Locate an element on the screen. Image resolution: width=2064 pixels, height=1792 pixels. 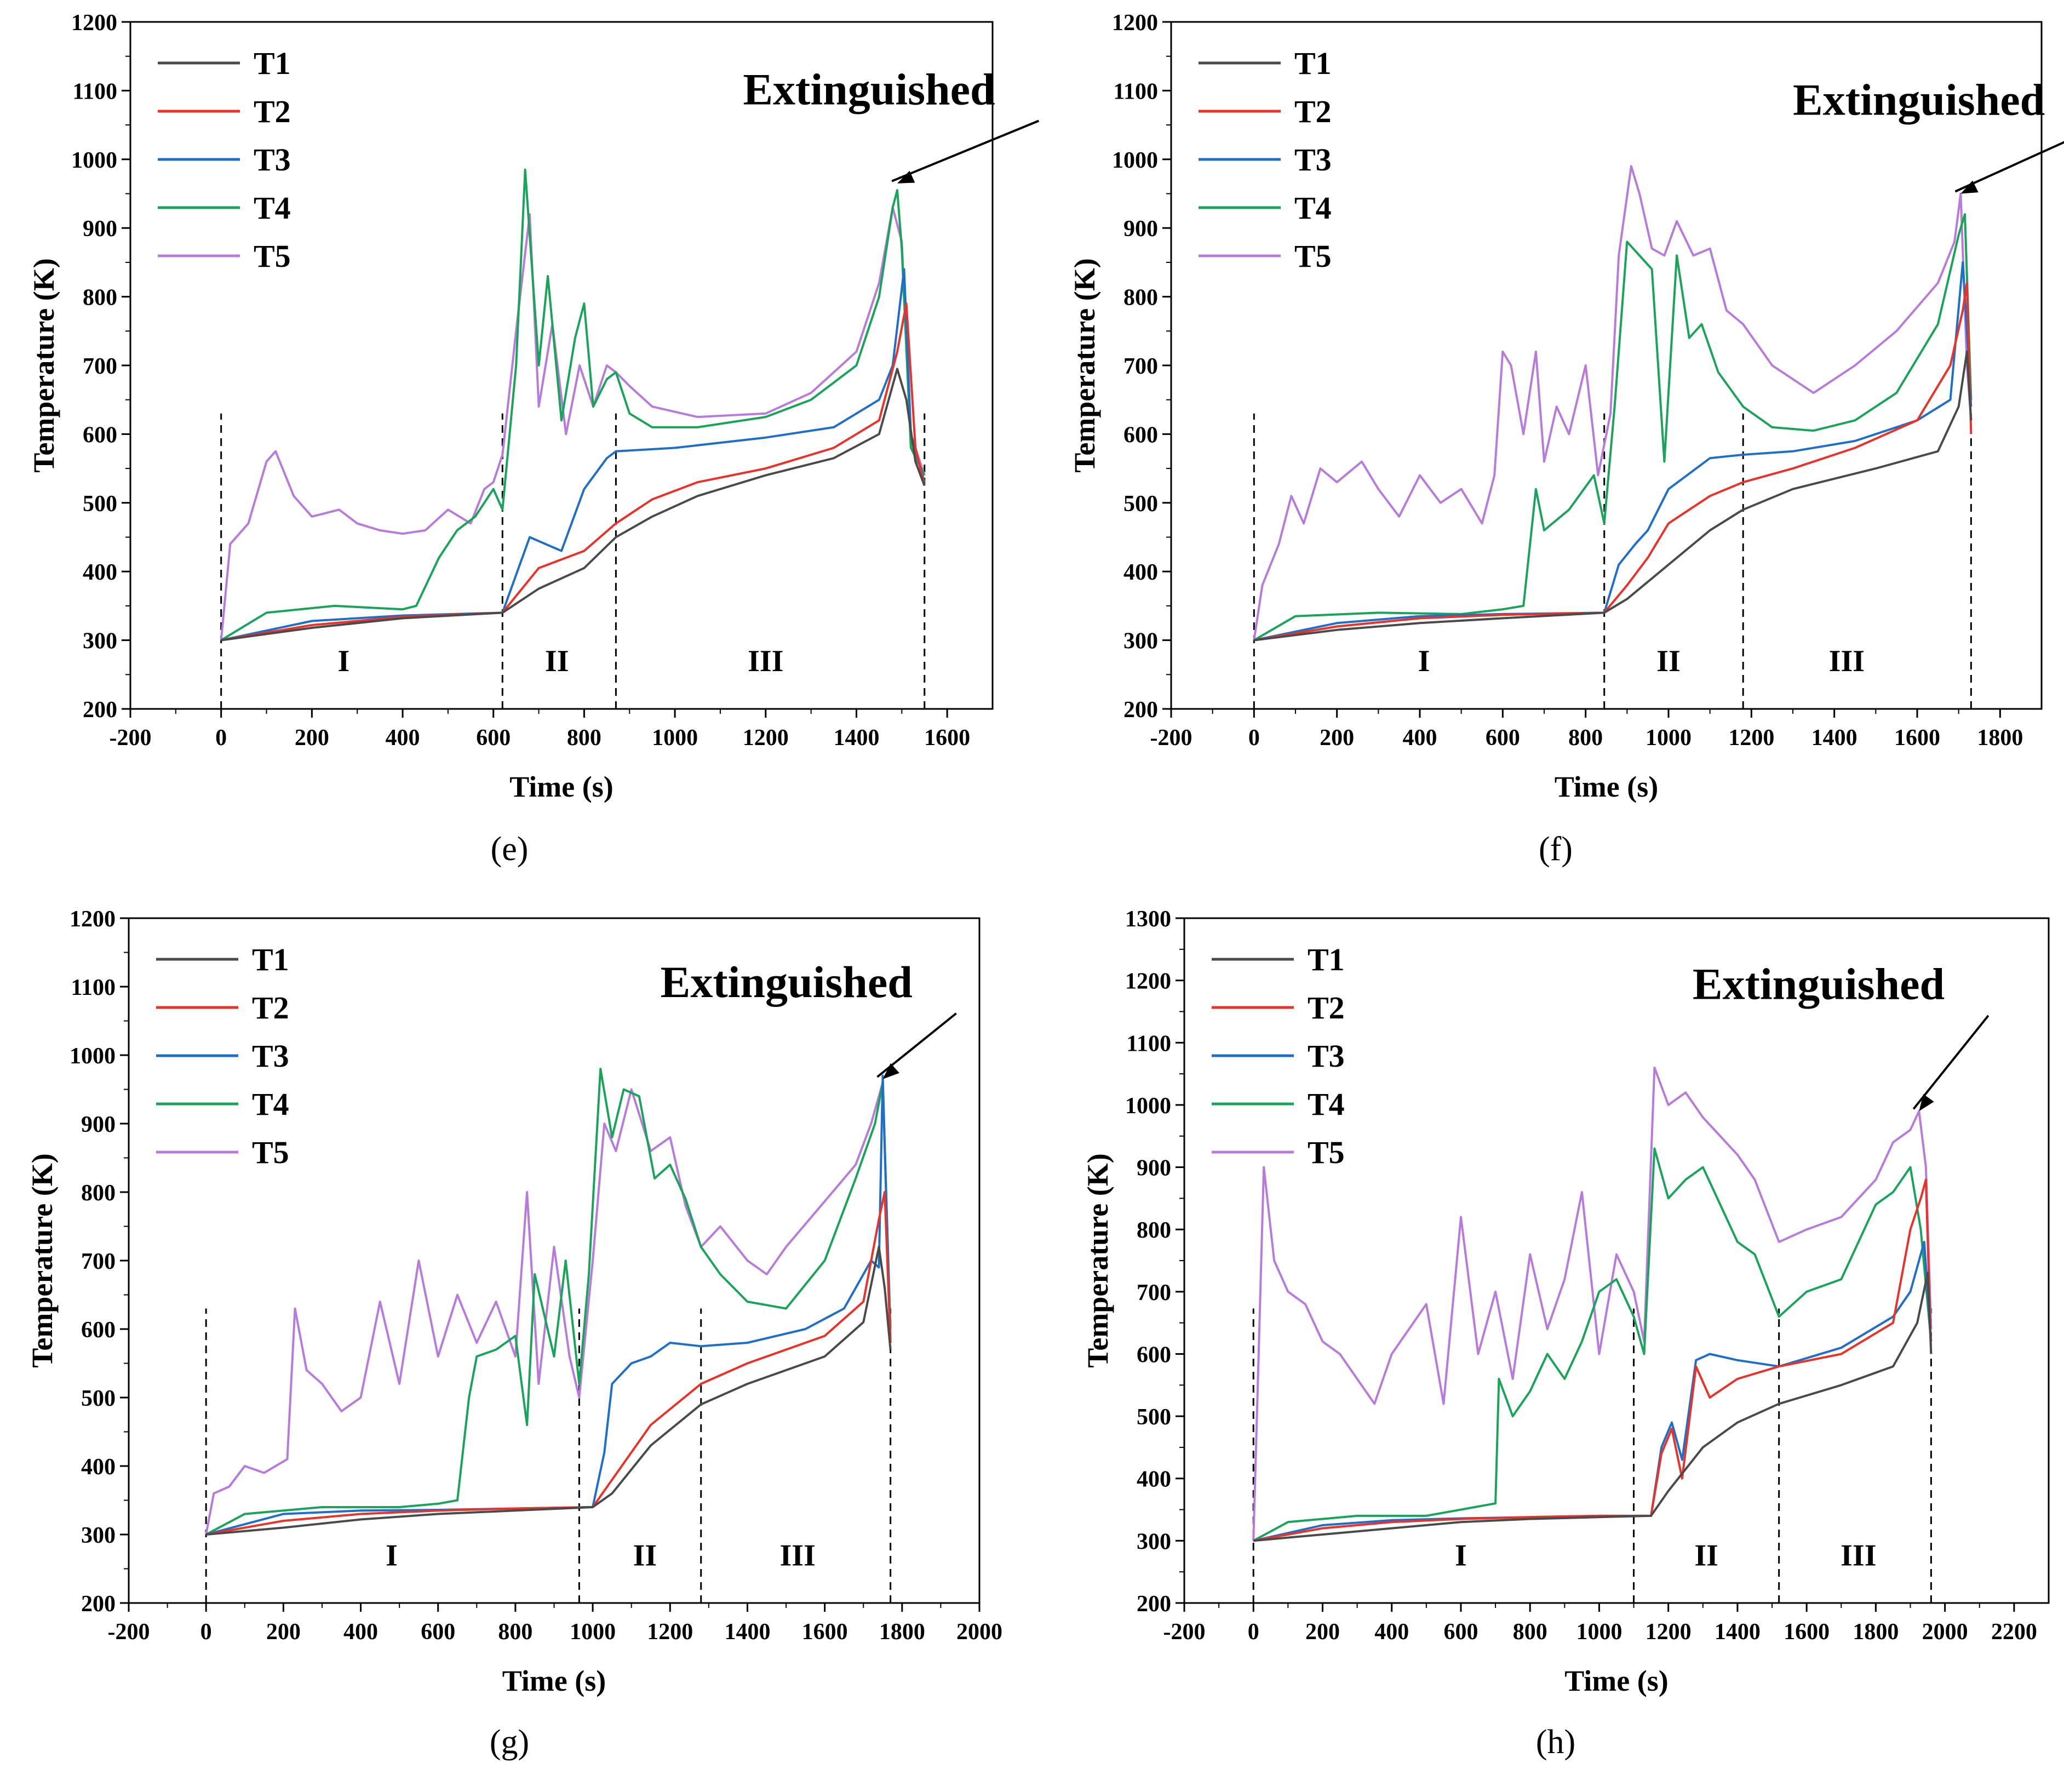
series-line-t1 is located at coordinates (573, 505).